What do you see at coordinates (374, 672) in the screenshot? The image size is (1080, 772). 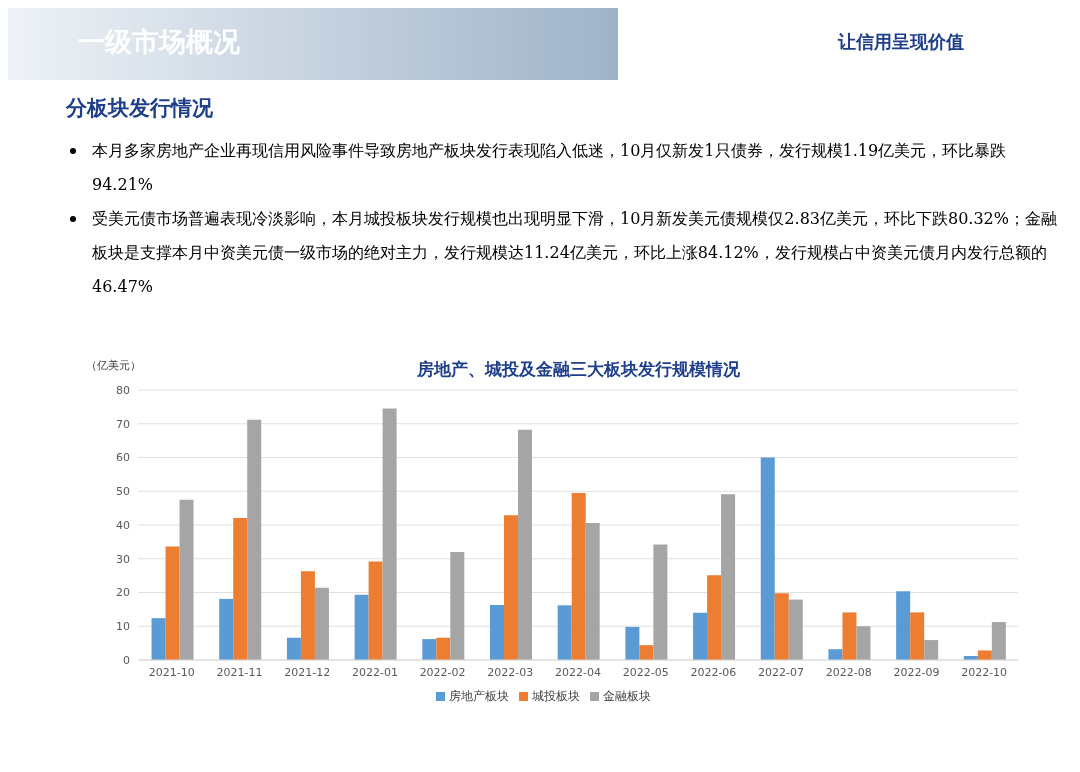 I see `x-tick-label: 2022-01` at bounding box center [374, 672].